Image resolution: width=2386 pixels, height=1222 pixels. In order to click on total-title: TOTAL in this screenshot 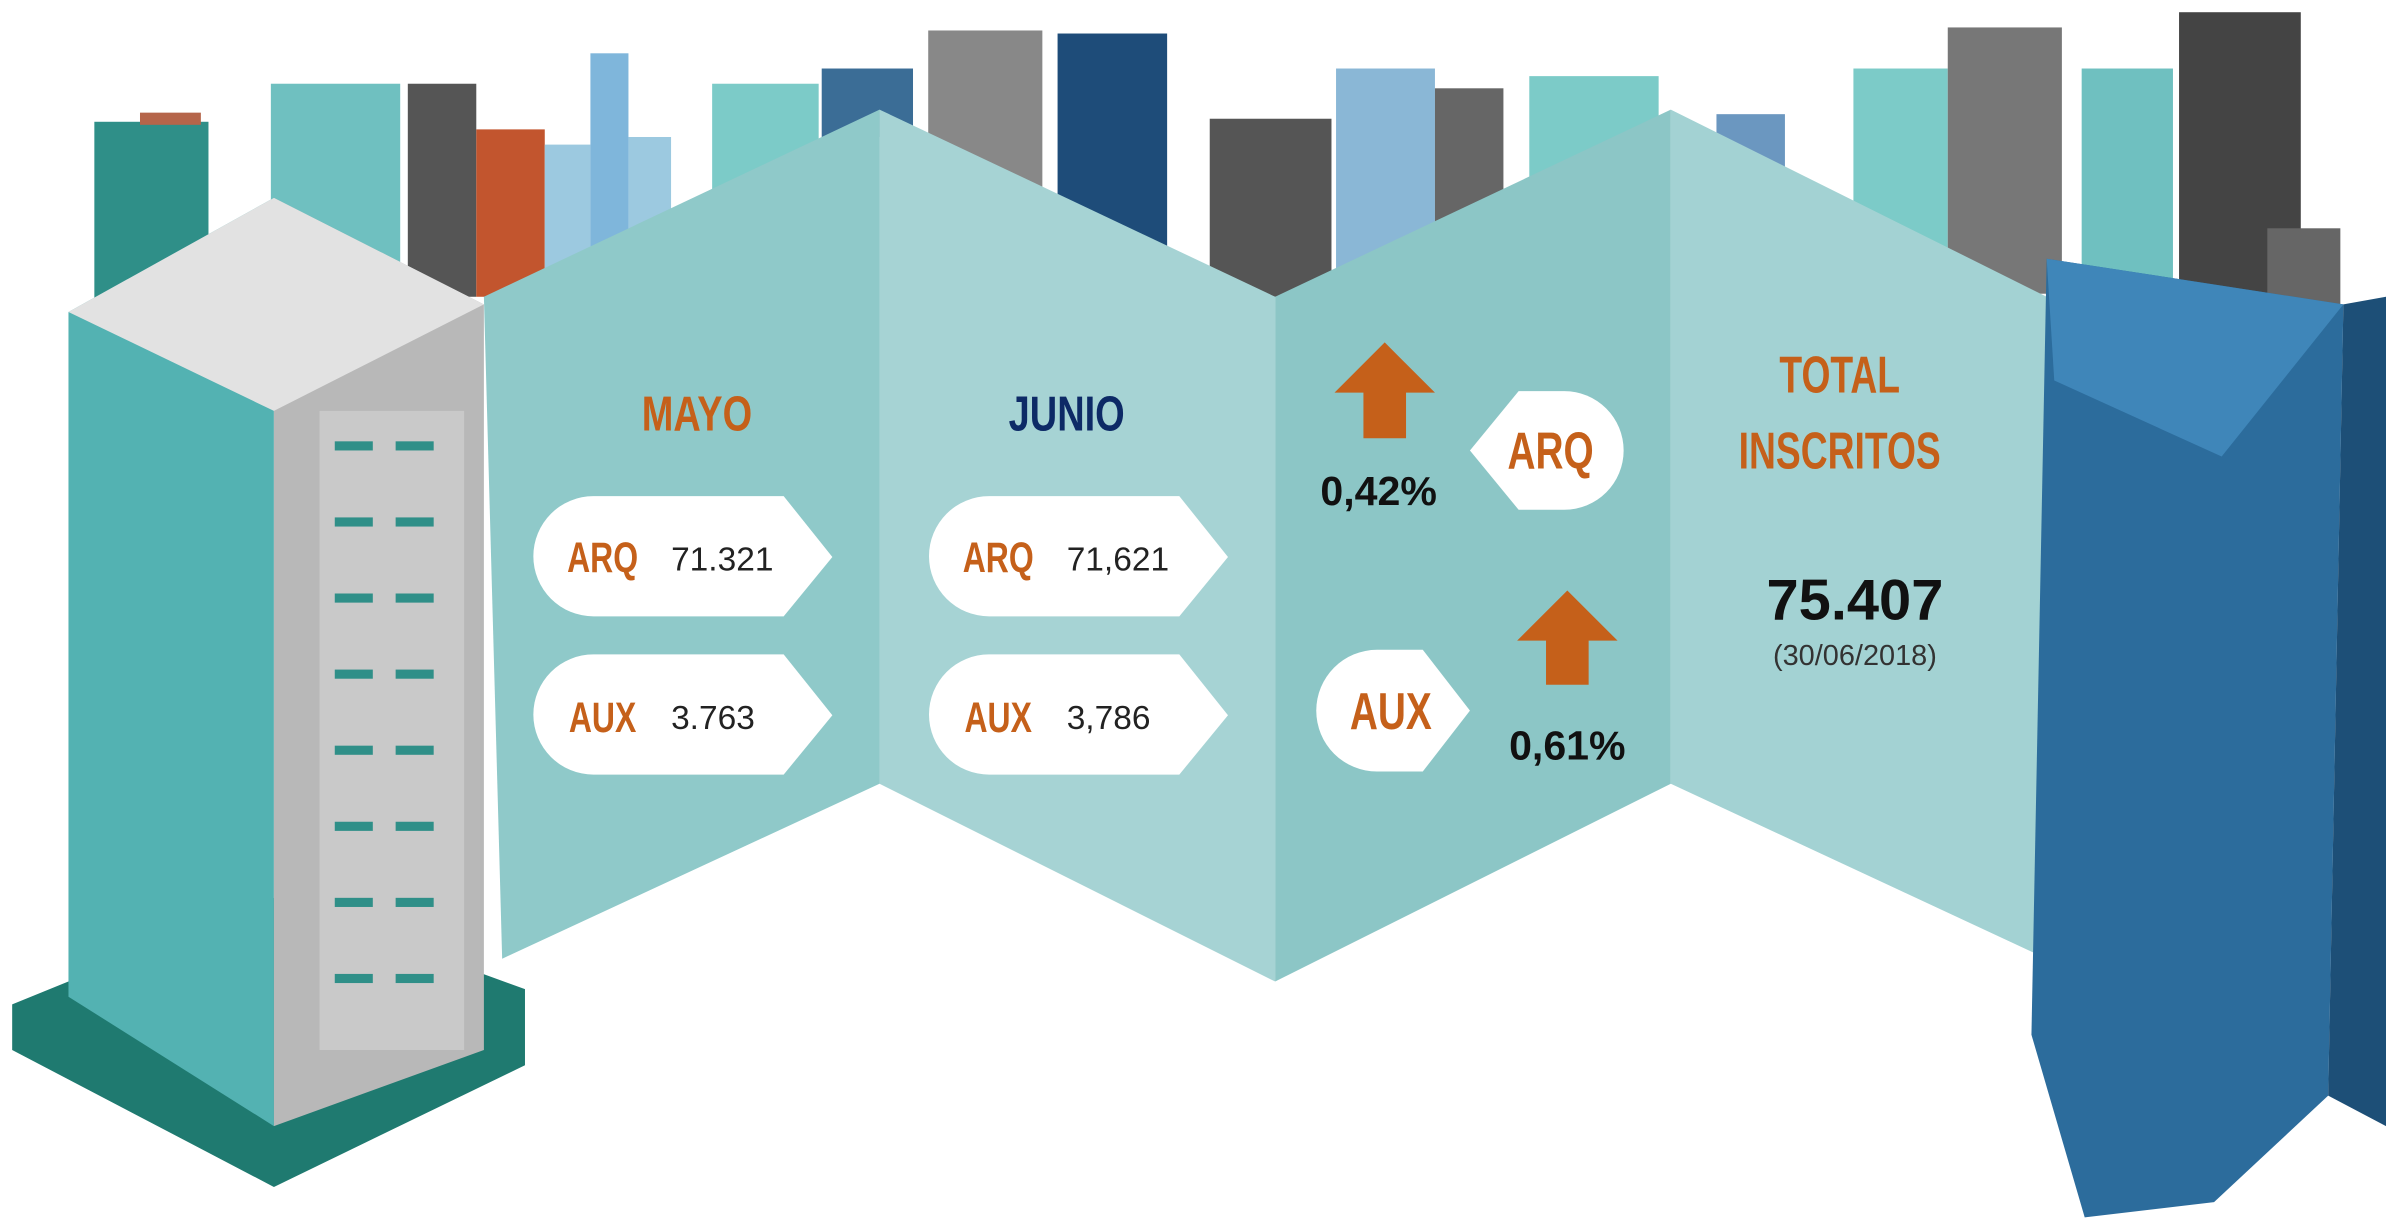, I will do `click(1839, 375)`.